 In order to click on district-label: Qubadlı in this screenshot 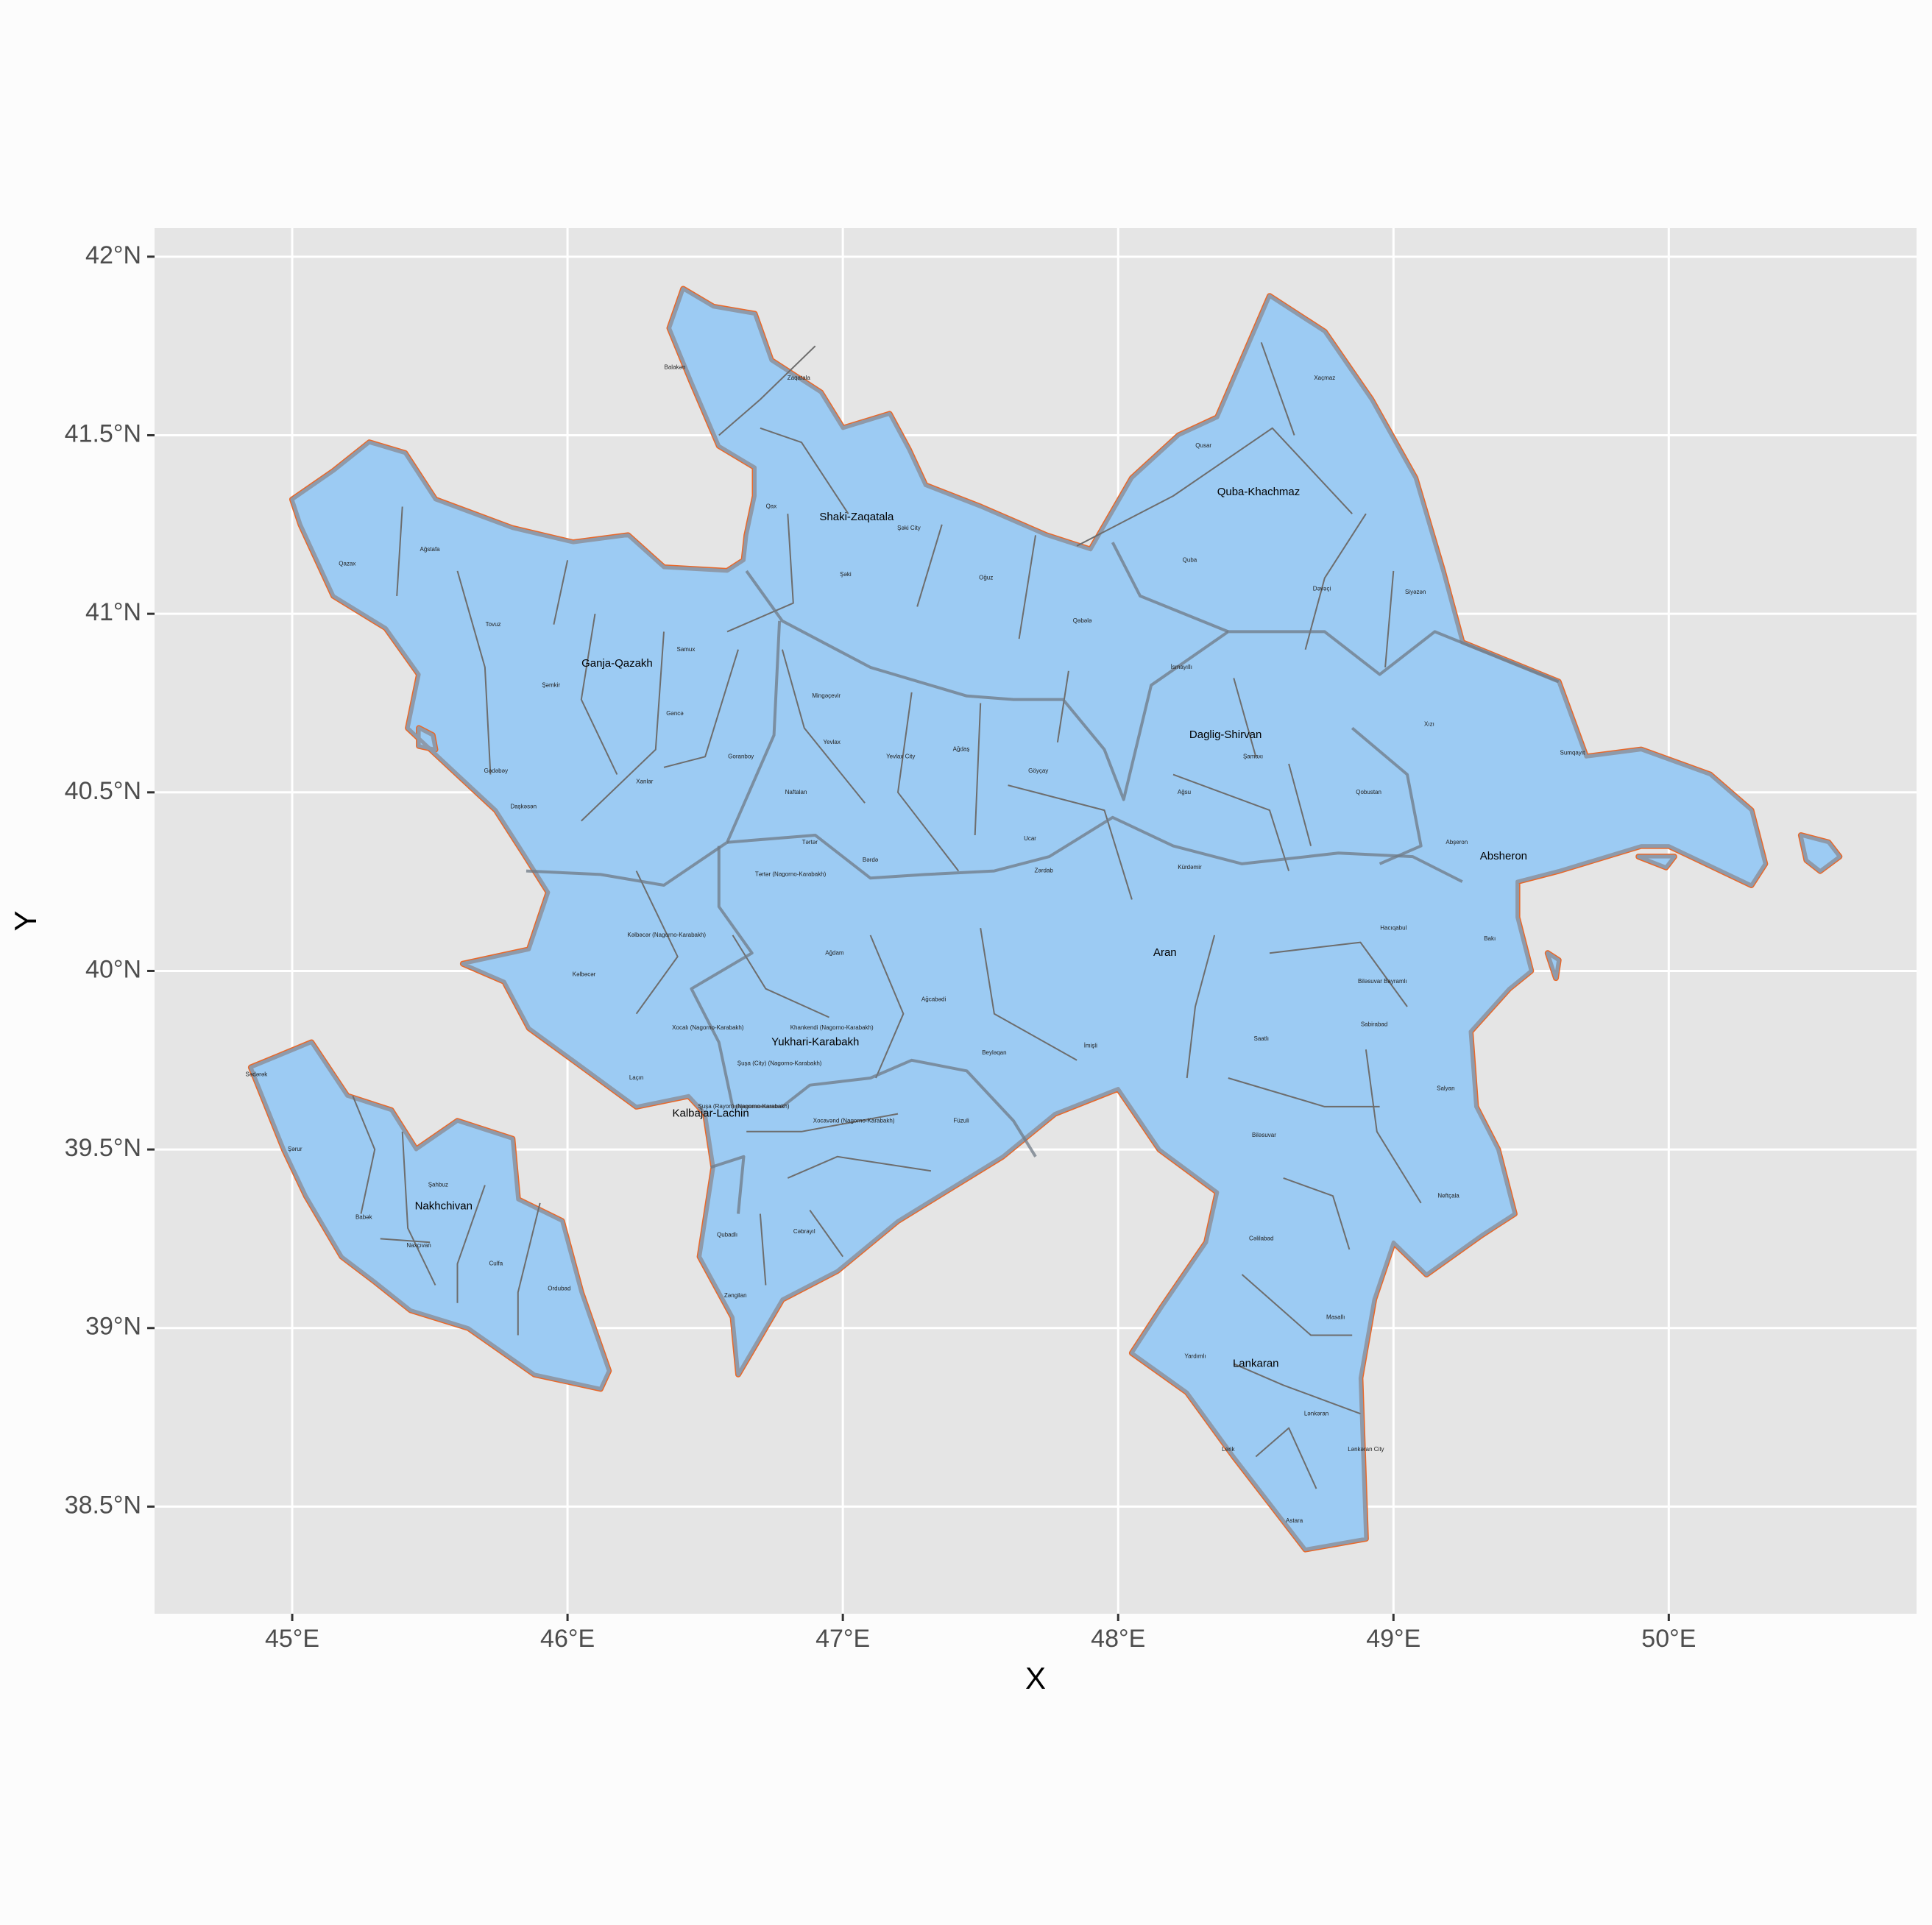, I will do `click(727, 1235)`.